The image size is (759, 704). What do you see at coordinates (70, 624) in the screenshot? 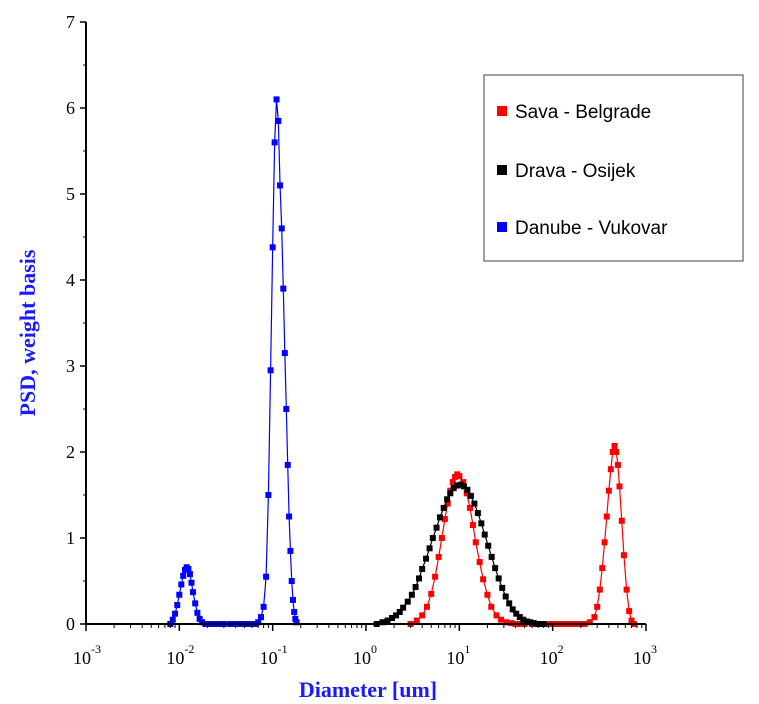
I see `y-tick-label: 0` at bounding box center [70, 624].